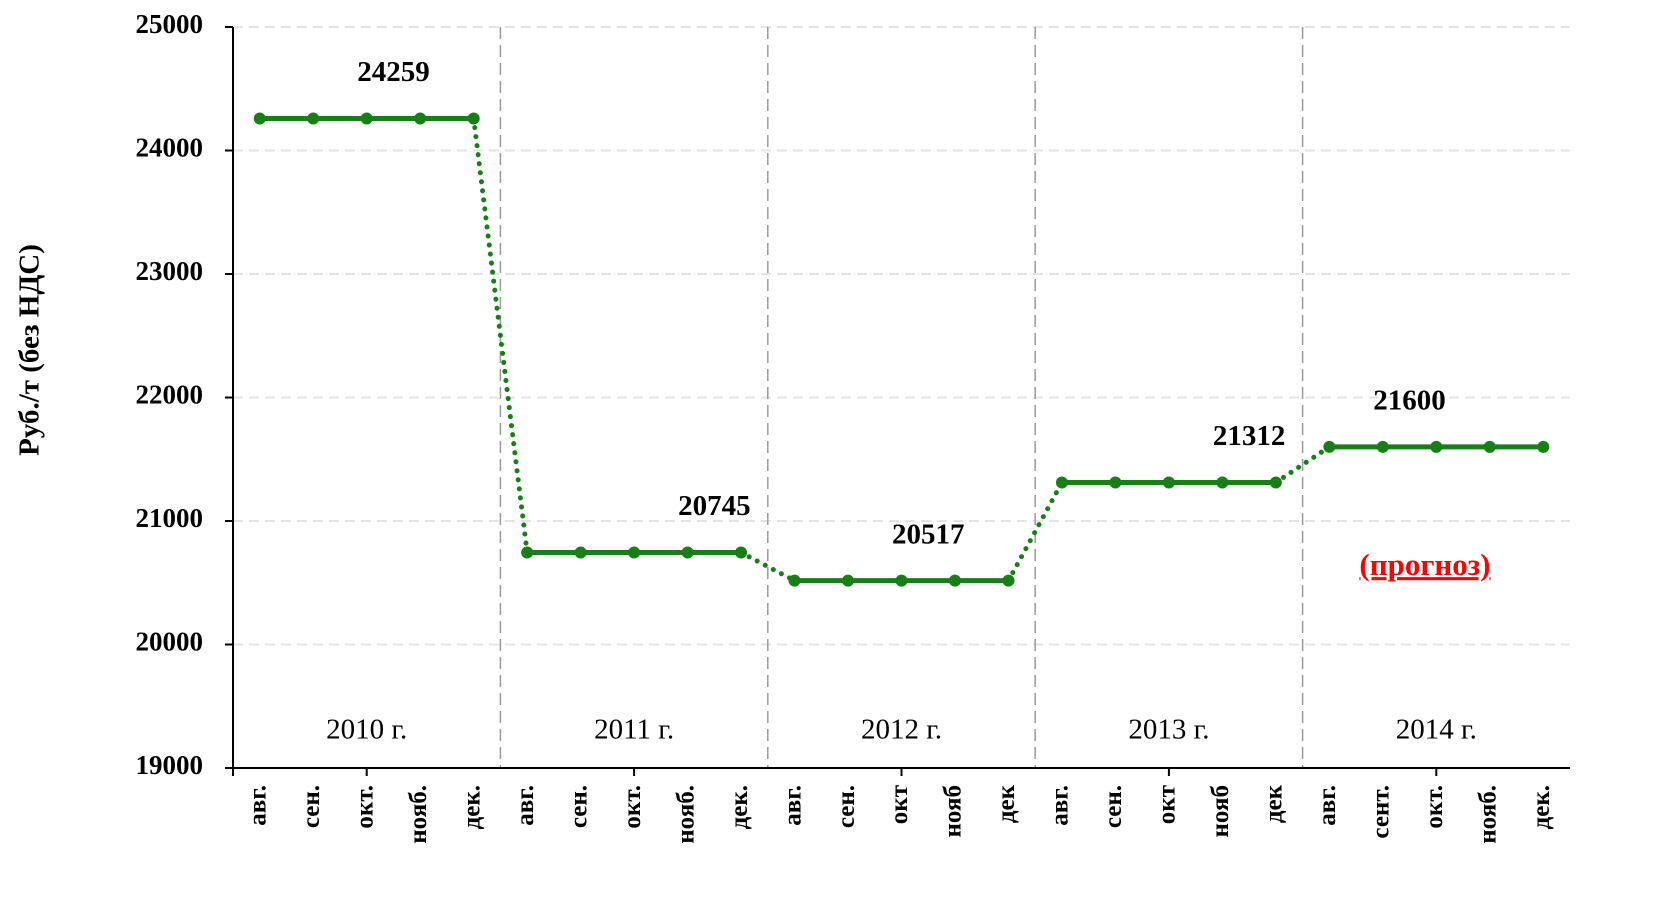 Image resolution: width=1656 pixels, height=922 pixels. I want to click on value-label: 21312, so click(1249, 436).